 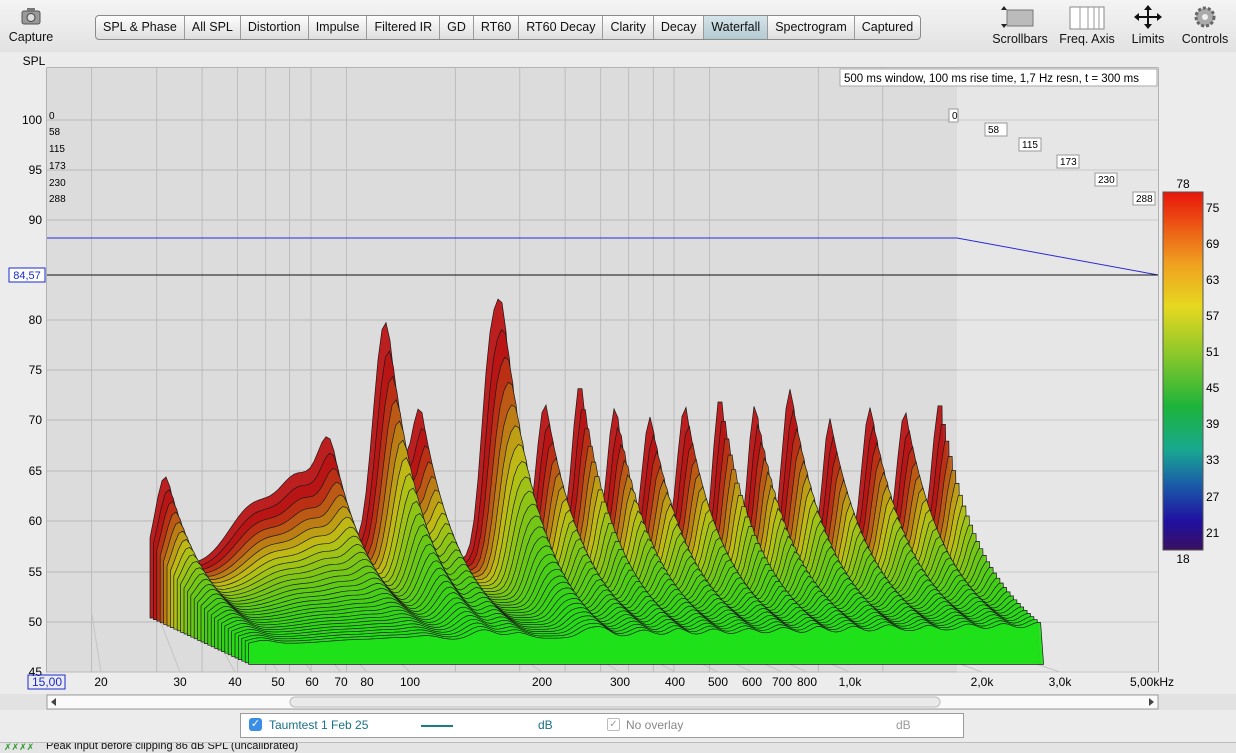 I want to click on x-tick-label: 500, so click(x=718, y=682).